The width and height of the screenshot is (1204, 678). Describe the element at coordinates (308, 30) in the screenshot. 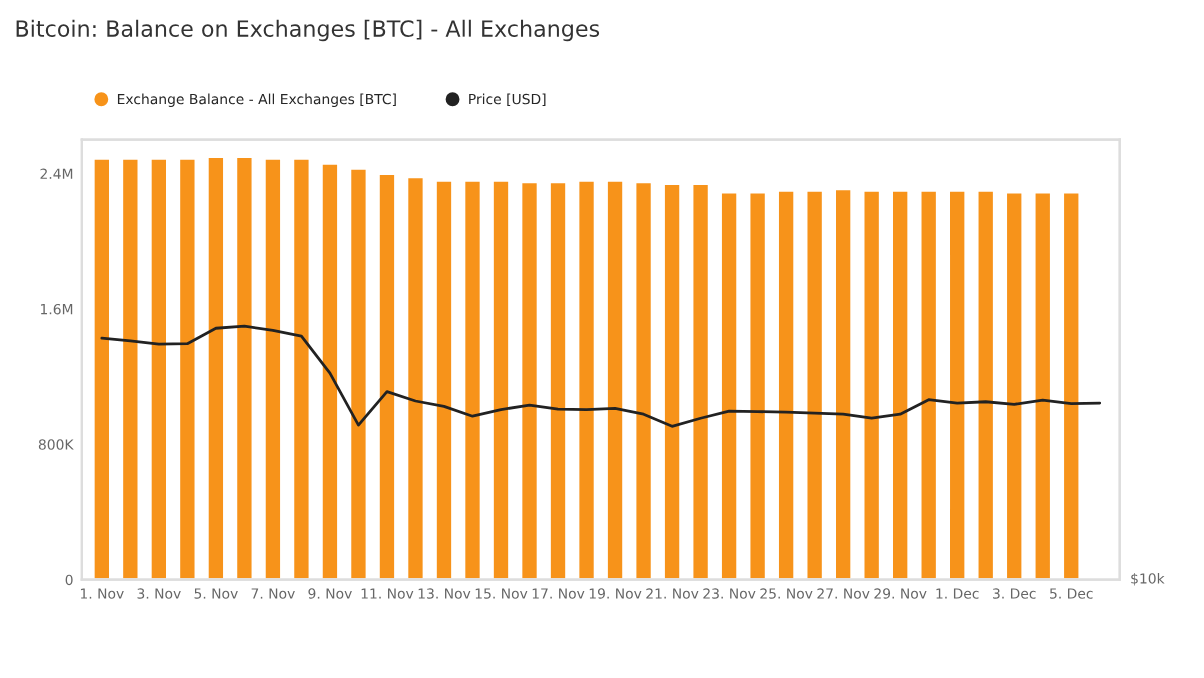

I see `chart-title: Bitcoin: Balance on Exchanges [BTC] - All Exchanges` at that location.